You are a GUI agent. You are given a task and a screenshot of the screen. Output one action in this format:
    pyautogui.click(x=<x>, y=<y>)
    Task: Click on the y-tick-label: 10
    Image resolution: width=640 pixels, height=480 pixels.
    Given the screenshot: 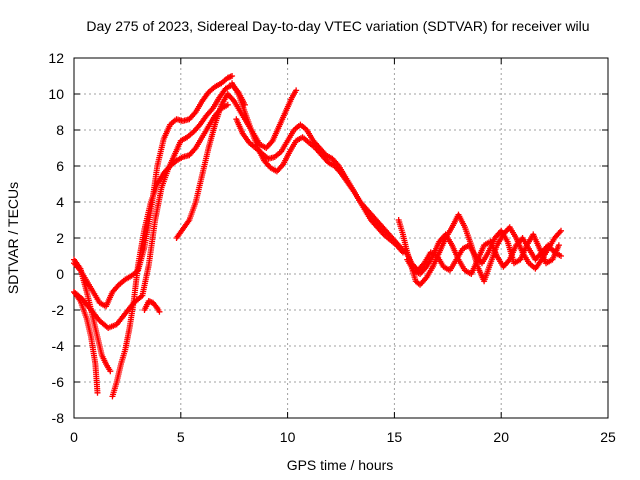 What is the action you would take?
    pyautogui.click(x=56, y=94)
    